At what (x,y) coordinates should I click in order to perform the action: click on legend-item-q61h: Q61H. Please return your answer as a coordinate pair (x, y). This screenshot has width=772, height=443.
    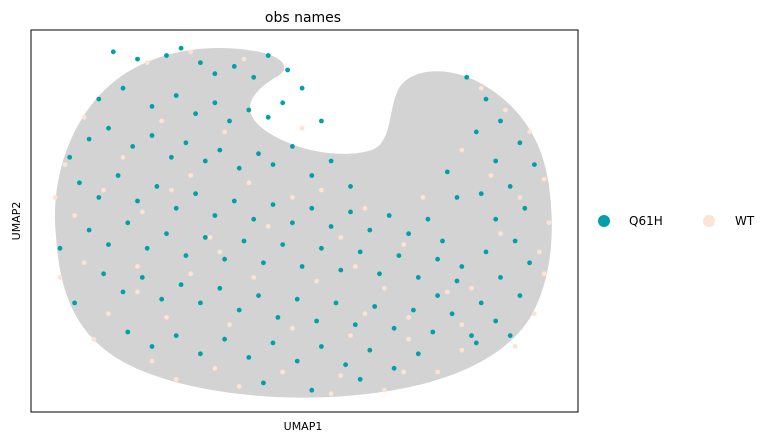
    Looking at the image, I should click on (630, 221).